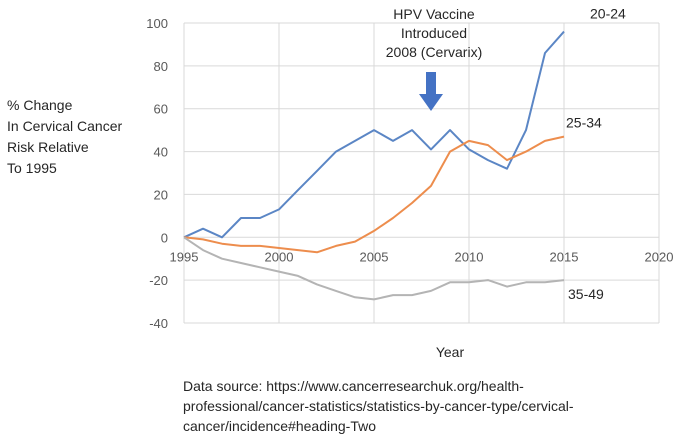  Describe the element at coordinates (157, 23) in the screenshot. I see `y-tick-label: 100` at that location.